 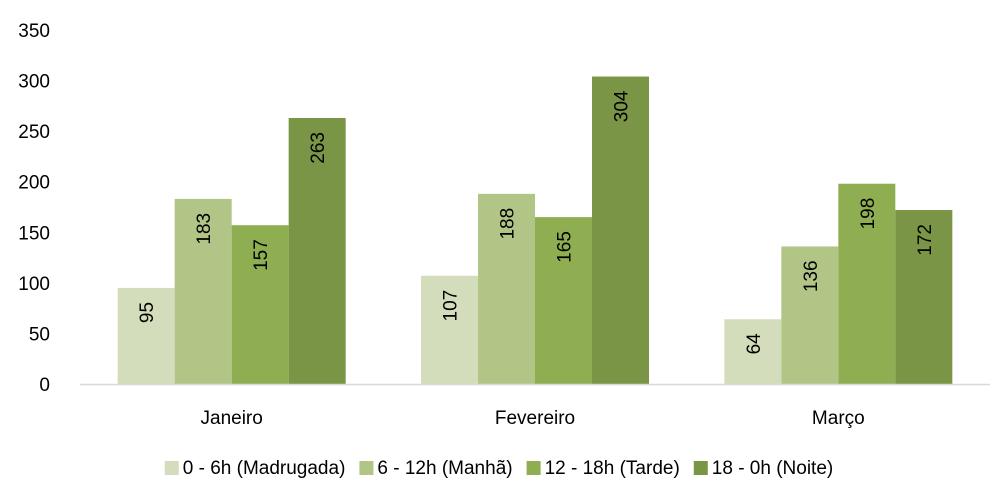 I want to click on legend-label: 6 - 12h (Manhã), so click(x=444, y=468).